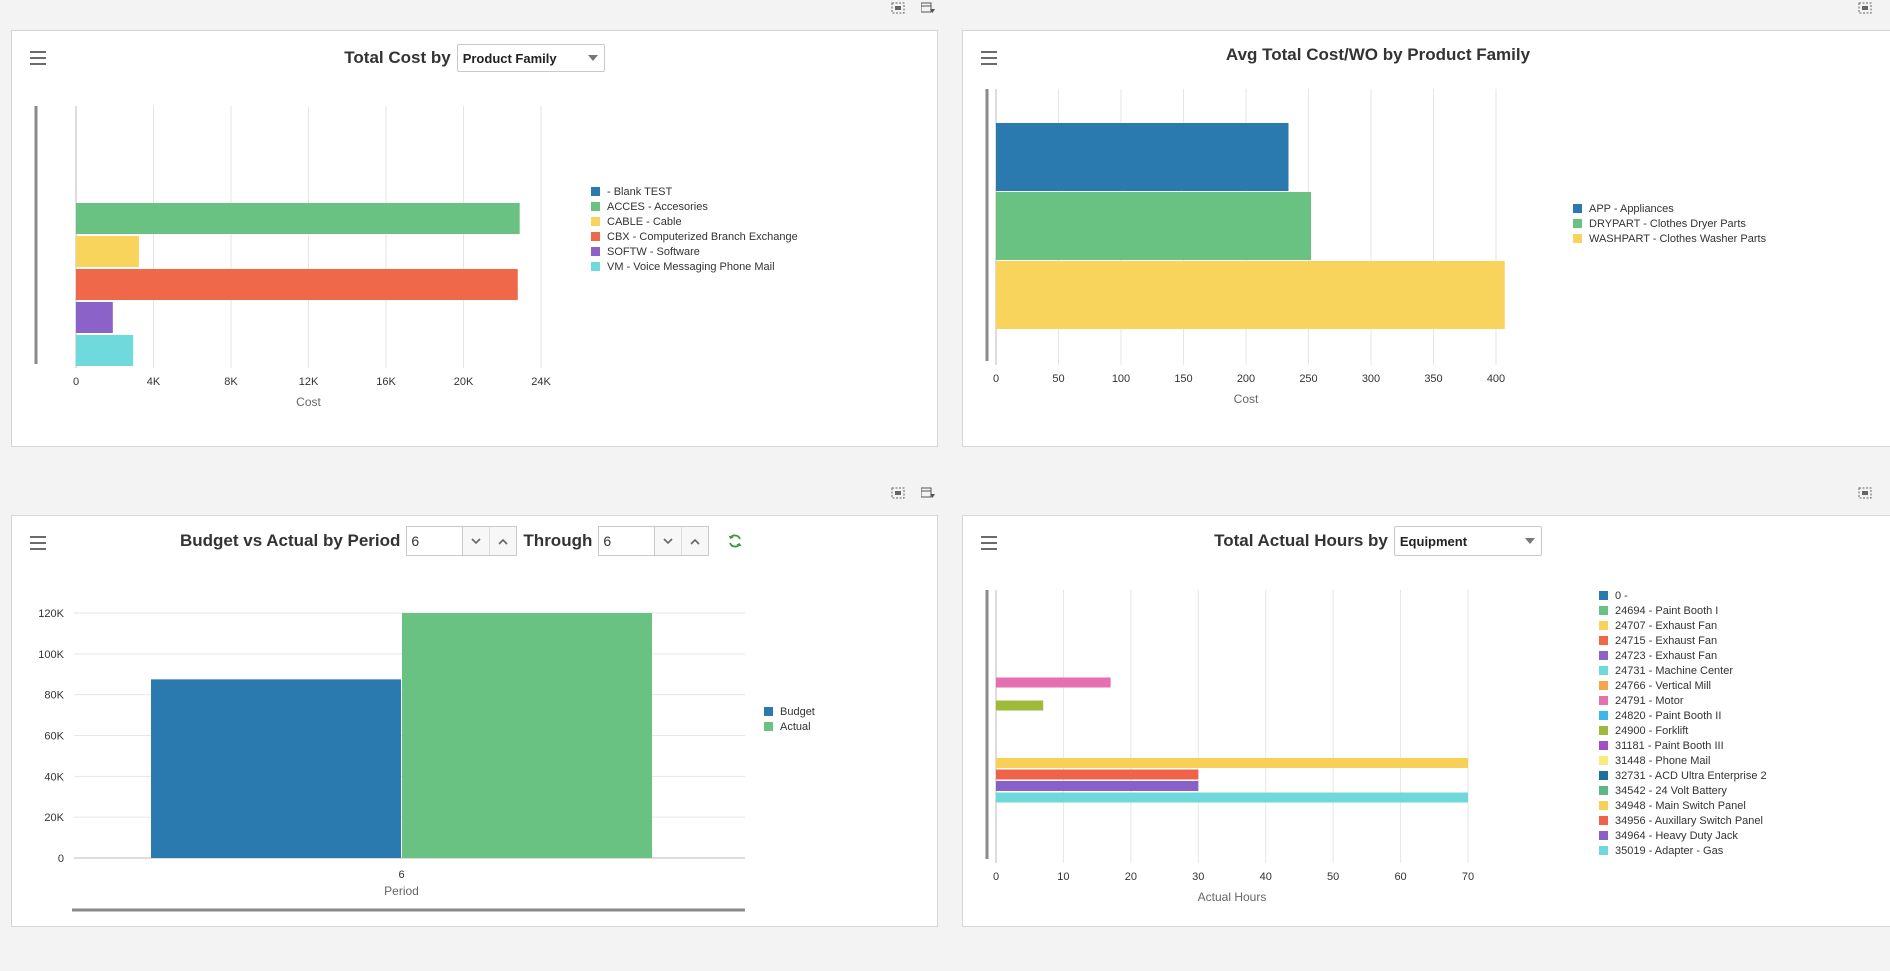  I want to click on legend-item: CABLE - Cable, so click(694, 221).